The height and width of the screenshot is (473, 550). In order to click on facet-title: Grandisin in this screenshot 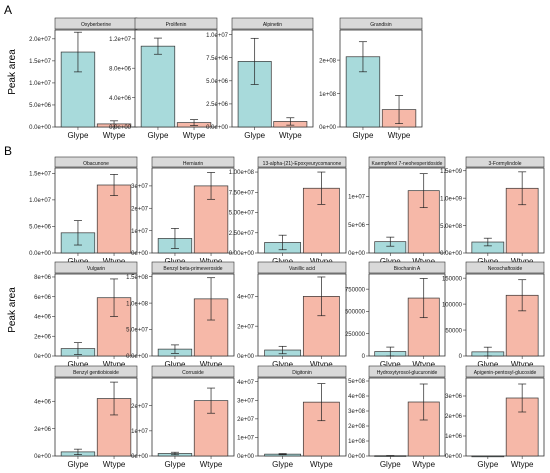, I will do `click(381, 25)`.